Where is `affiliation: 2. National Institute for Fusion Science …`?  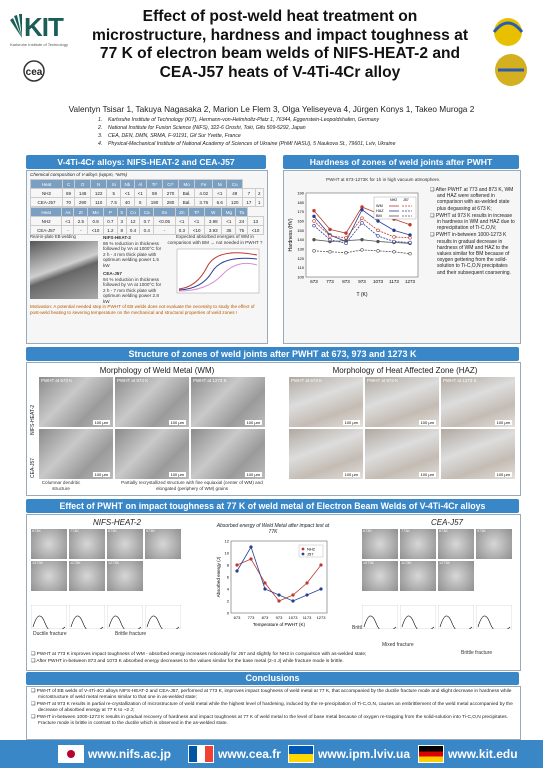
affiliation: 2. National Institute for Fusion Science … is located at coordinates (202, 128).